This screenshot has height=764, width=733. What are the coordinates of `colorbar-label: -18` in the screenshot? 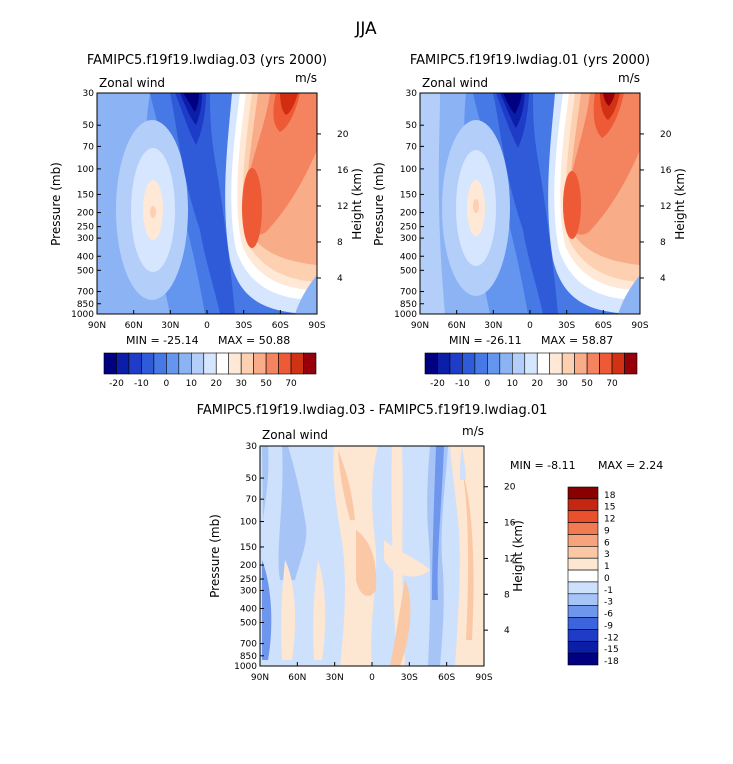 It's located at (611, 662).